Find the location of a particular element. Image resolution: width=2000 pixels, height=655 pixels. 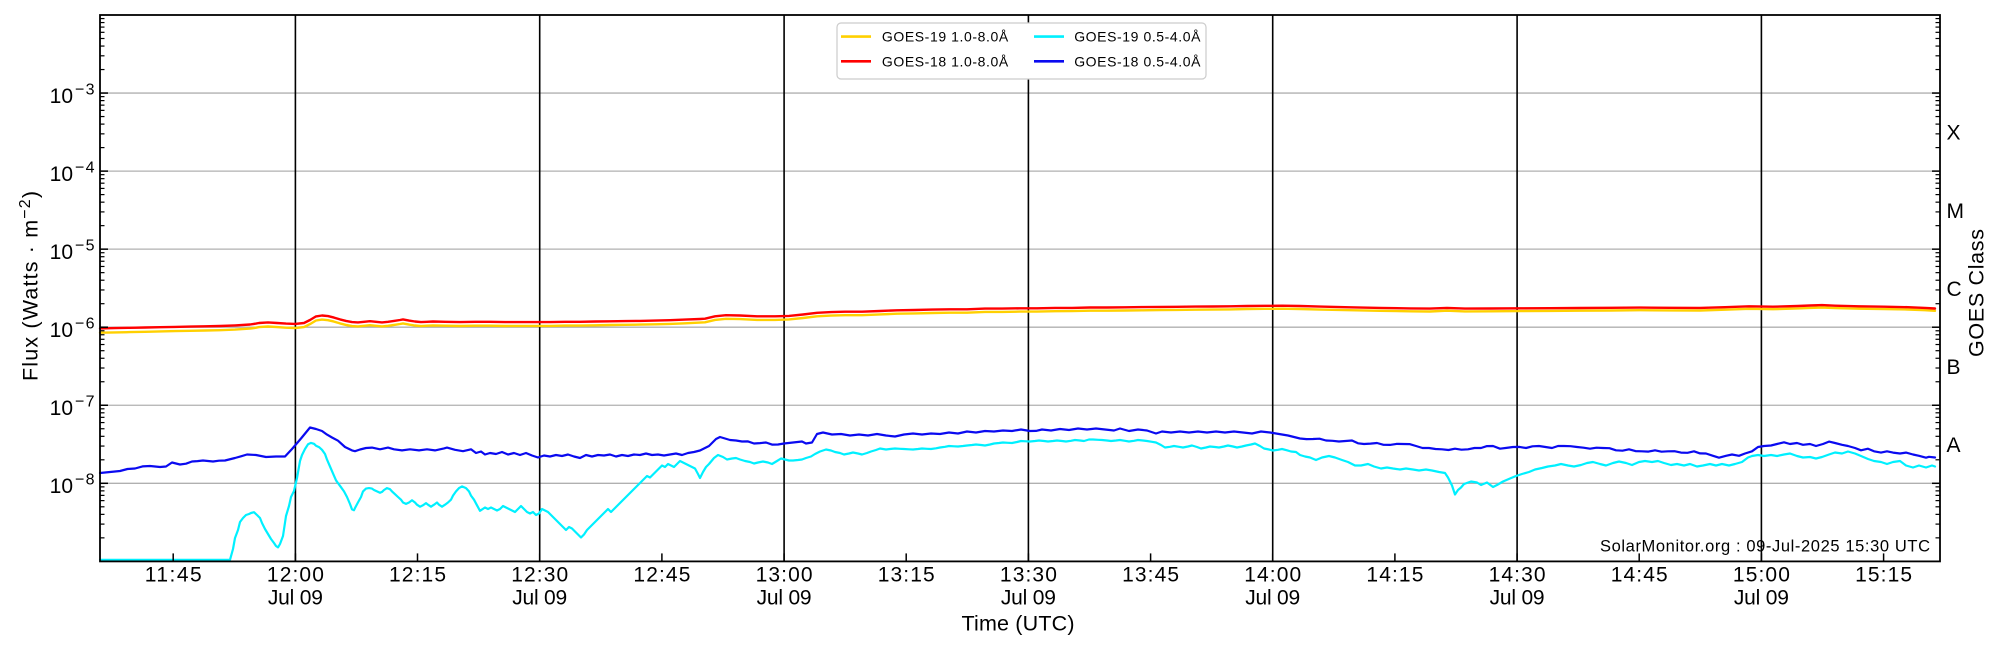

svg-text: 13:00 is located at coordinates (784, 575).